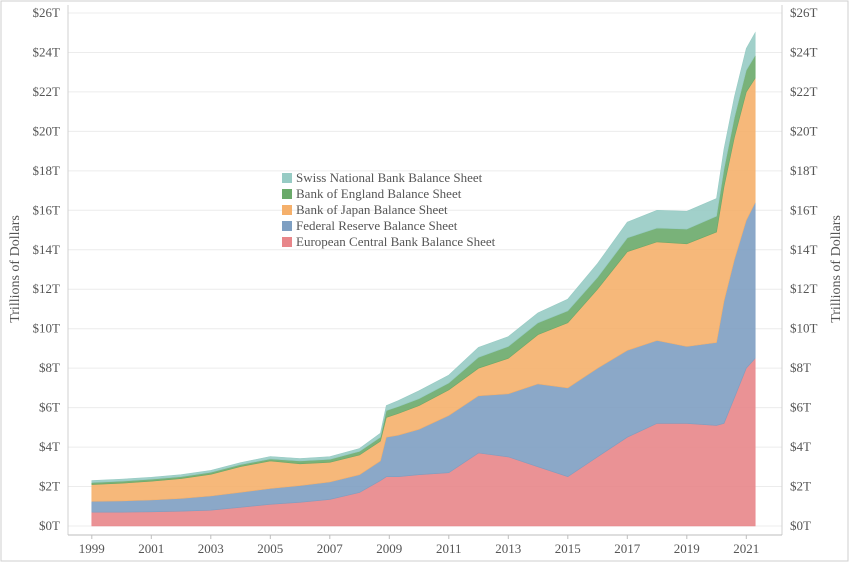 Image resolution: width=850 pixels, height=563 pixels. Describe the element at coordinates (396, 241) in the screenshot. I see `legend-label: European Central Bank Balance Sheet` at that location.